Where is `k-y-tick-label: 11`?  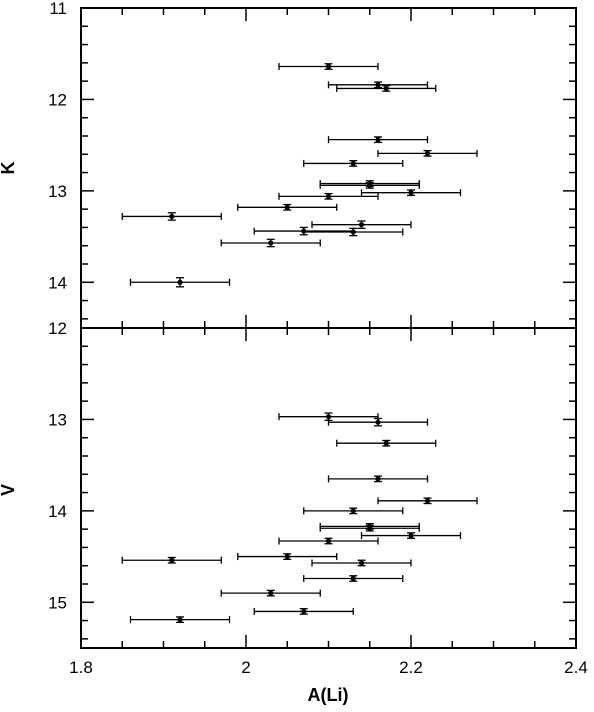
k-y-tick-label: 11 is located at coordinates (58, 9).